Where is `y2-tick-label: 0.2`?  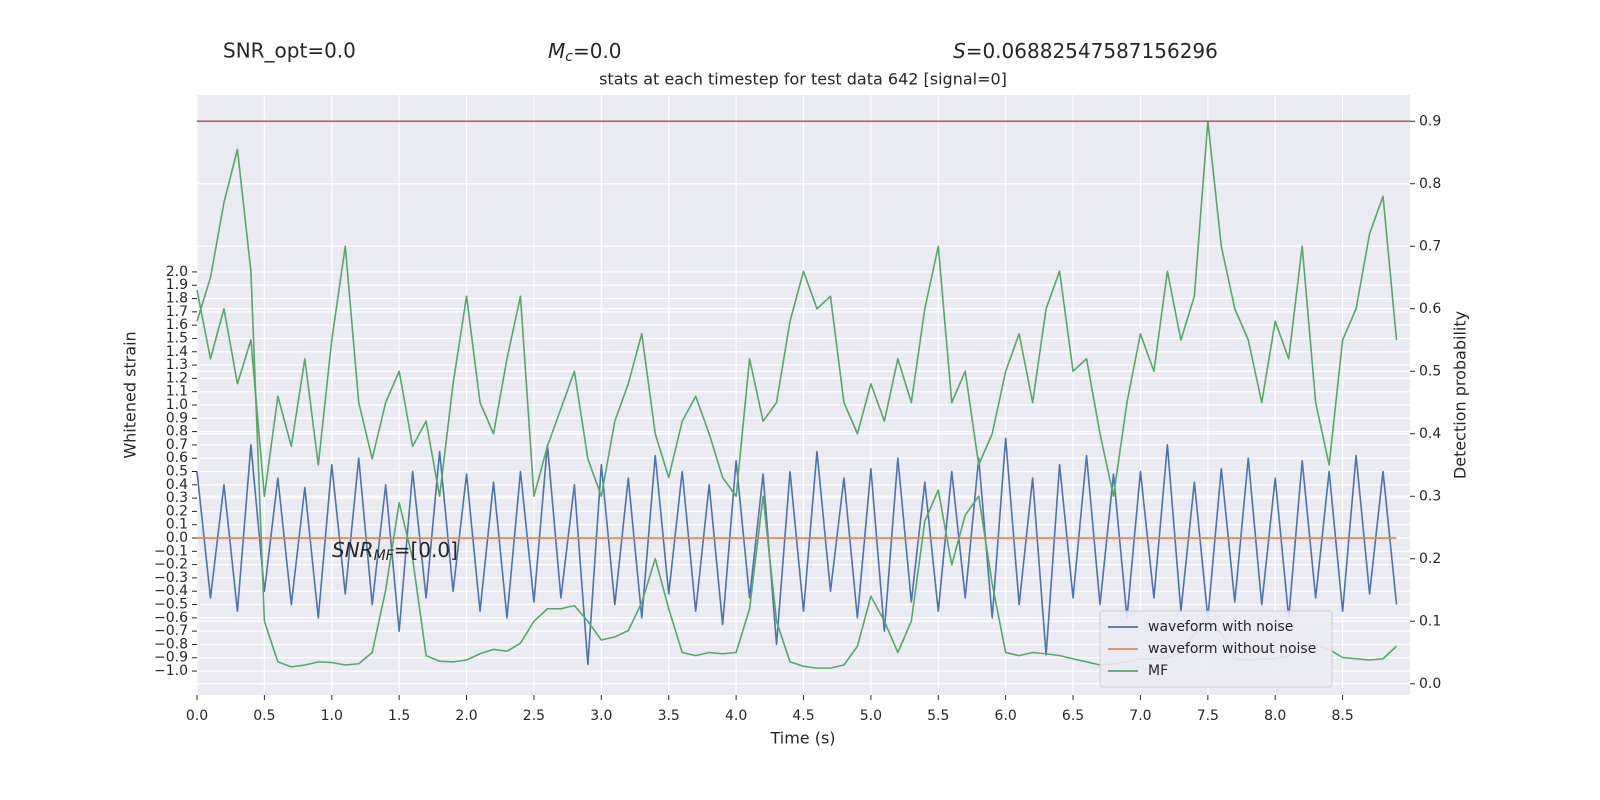
y2-tick-label: 0.2 is located at coordinates (1430, 559).